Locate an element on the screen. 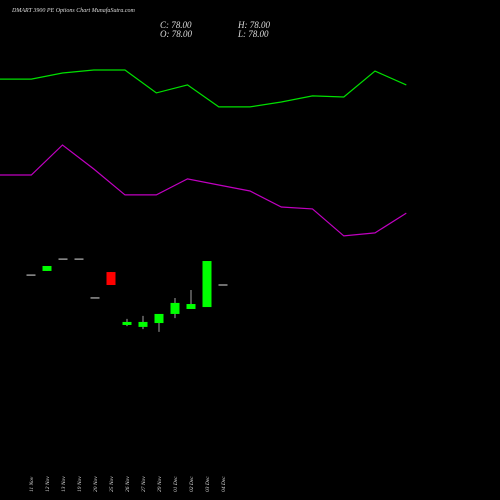 The width and height of the screenshot is (500, 500). x-tick-label: 29 Nov is located at coordinates (160, 484).